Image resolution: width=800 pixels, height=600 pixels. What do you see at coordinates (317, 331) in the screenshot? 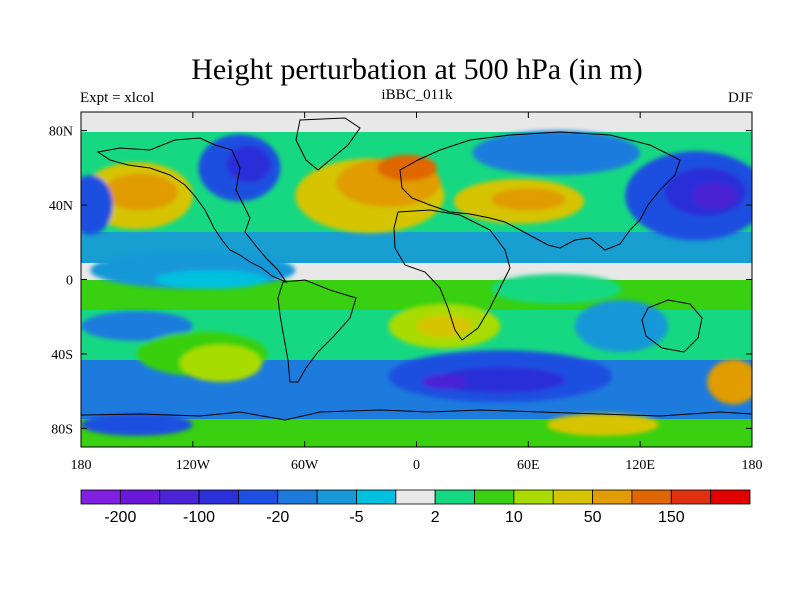
I see `coast-south-america` at bounding box center [317, 331].